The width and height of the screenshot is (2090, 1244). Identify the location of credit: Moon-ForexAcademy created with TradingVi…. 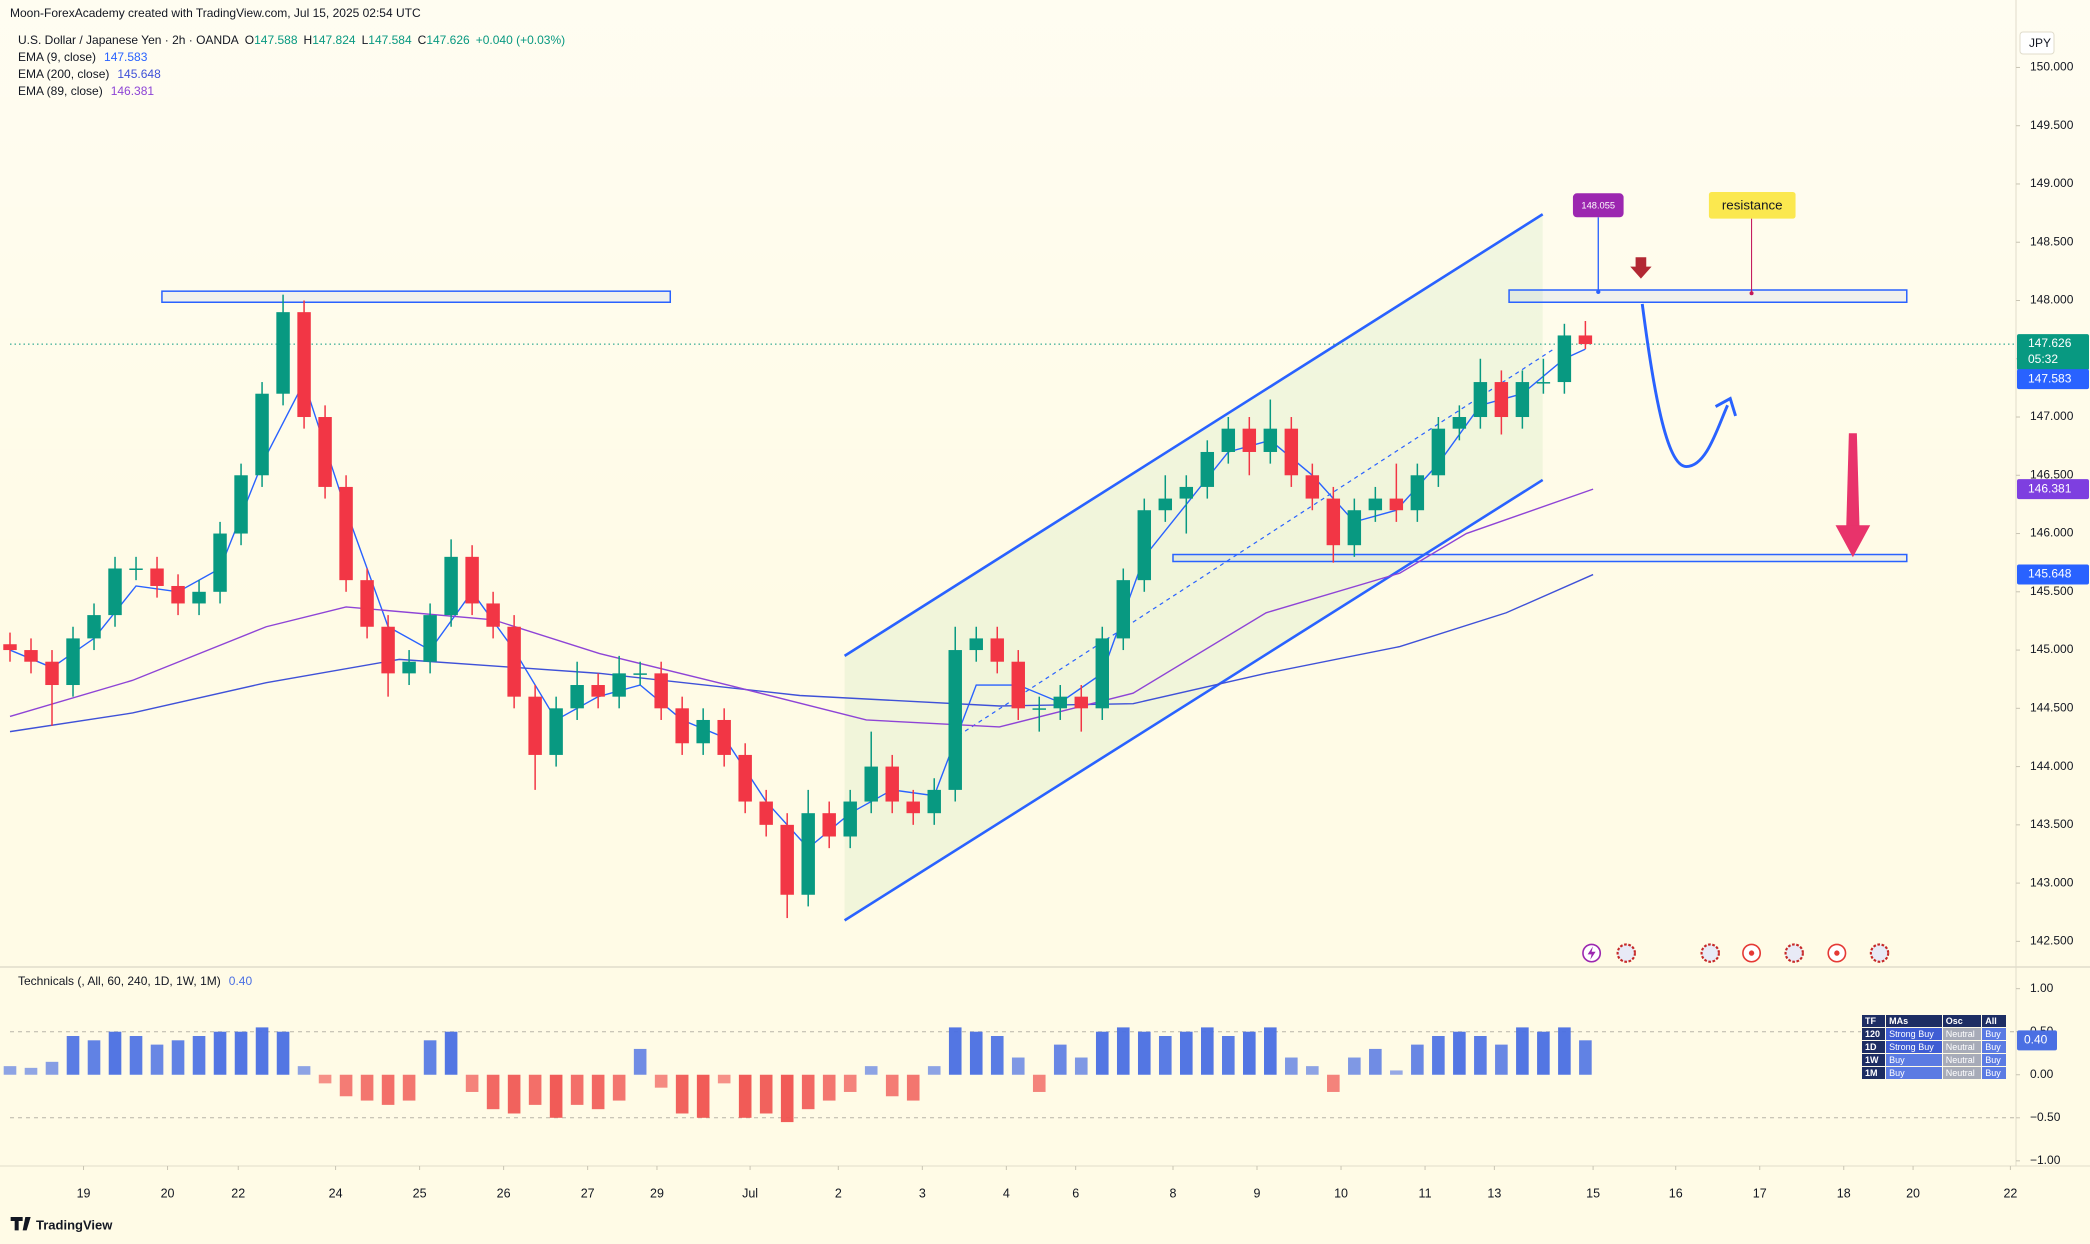
(215, 13).